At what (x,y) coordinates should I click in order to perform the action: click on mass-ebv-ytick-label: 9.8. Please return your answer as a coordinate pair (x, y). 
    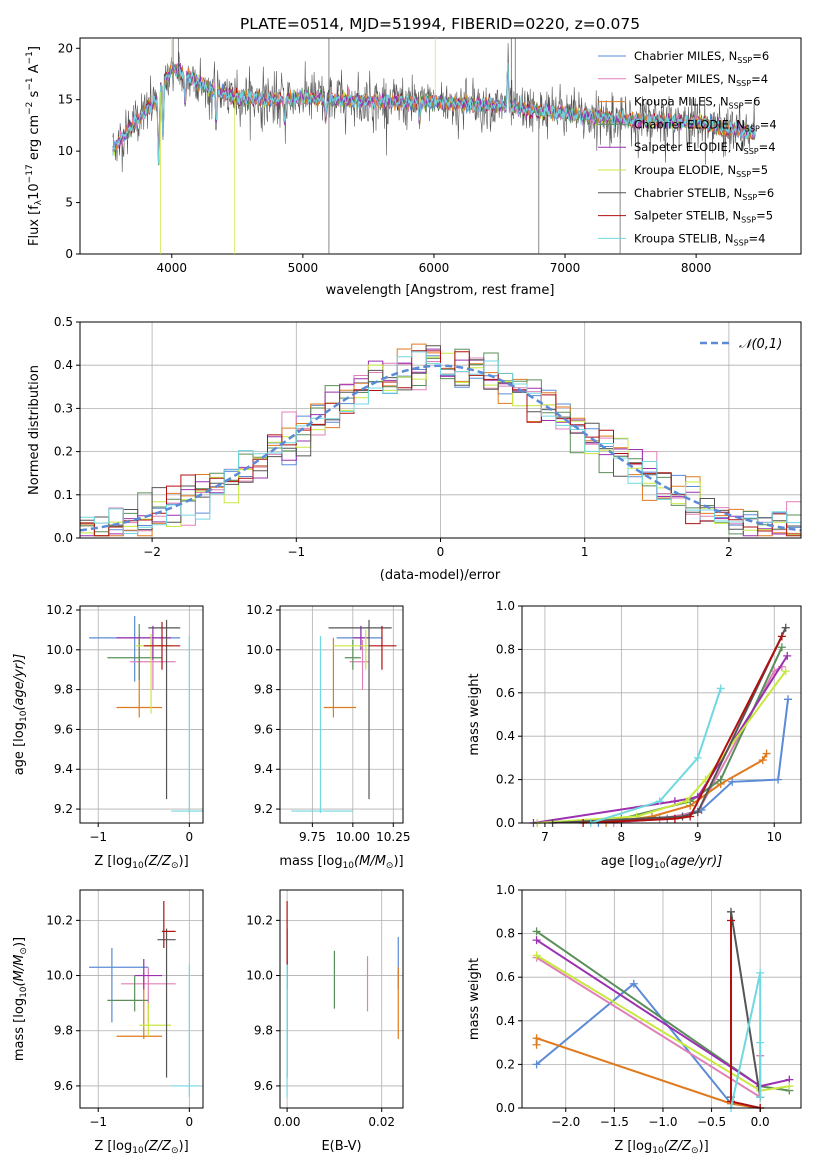
    Looking at the image, I should click on (263, 1031).